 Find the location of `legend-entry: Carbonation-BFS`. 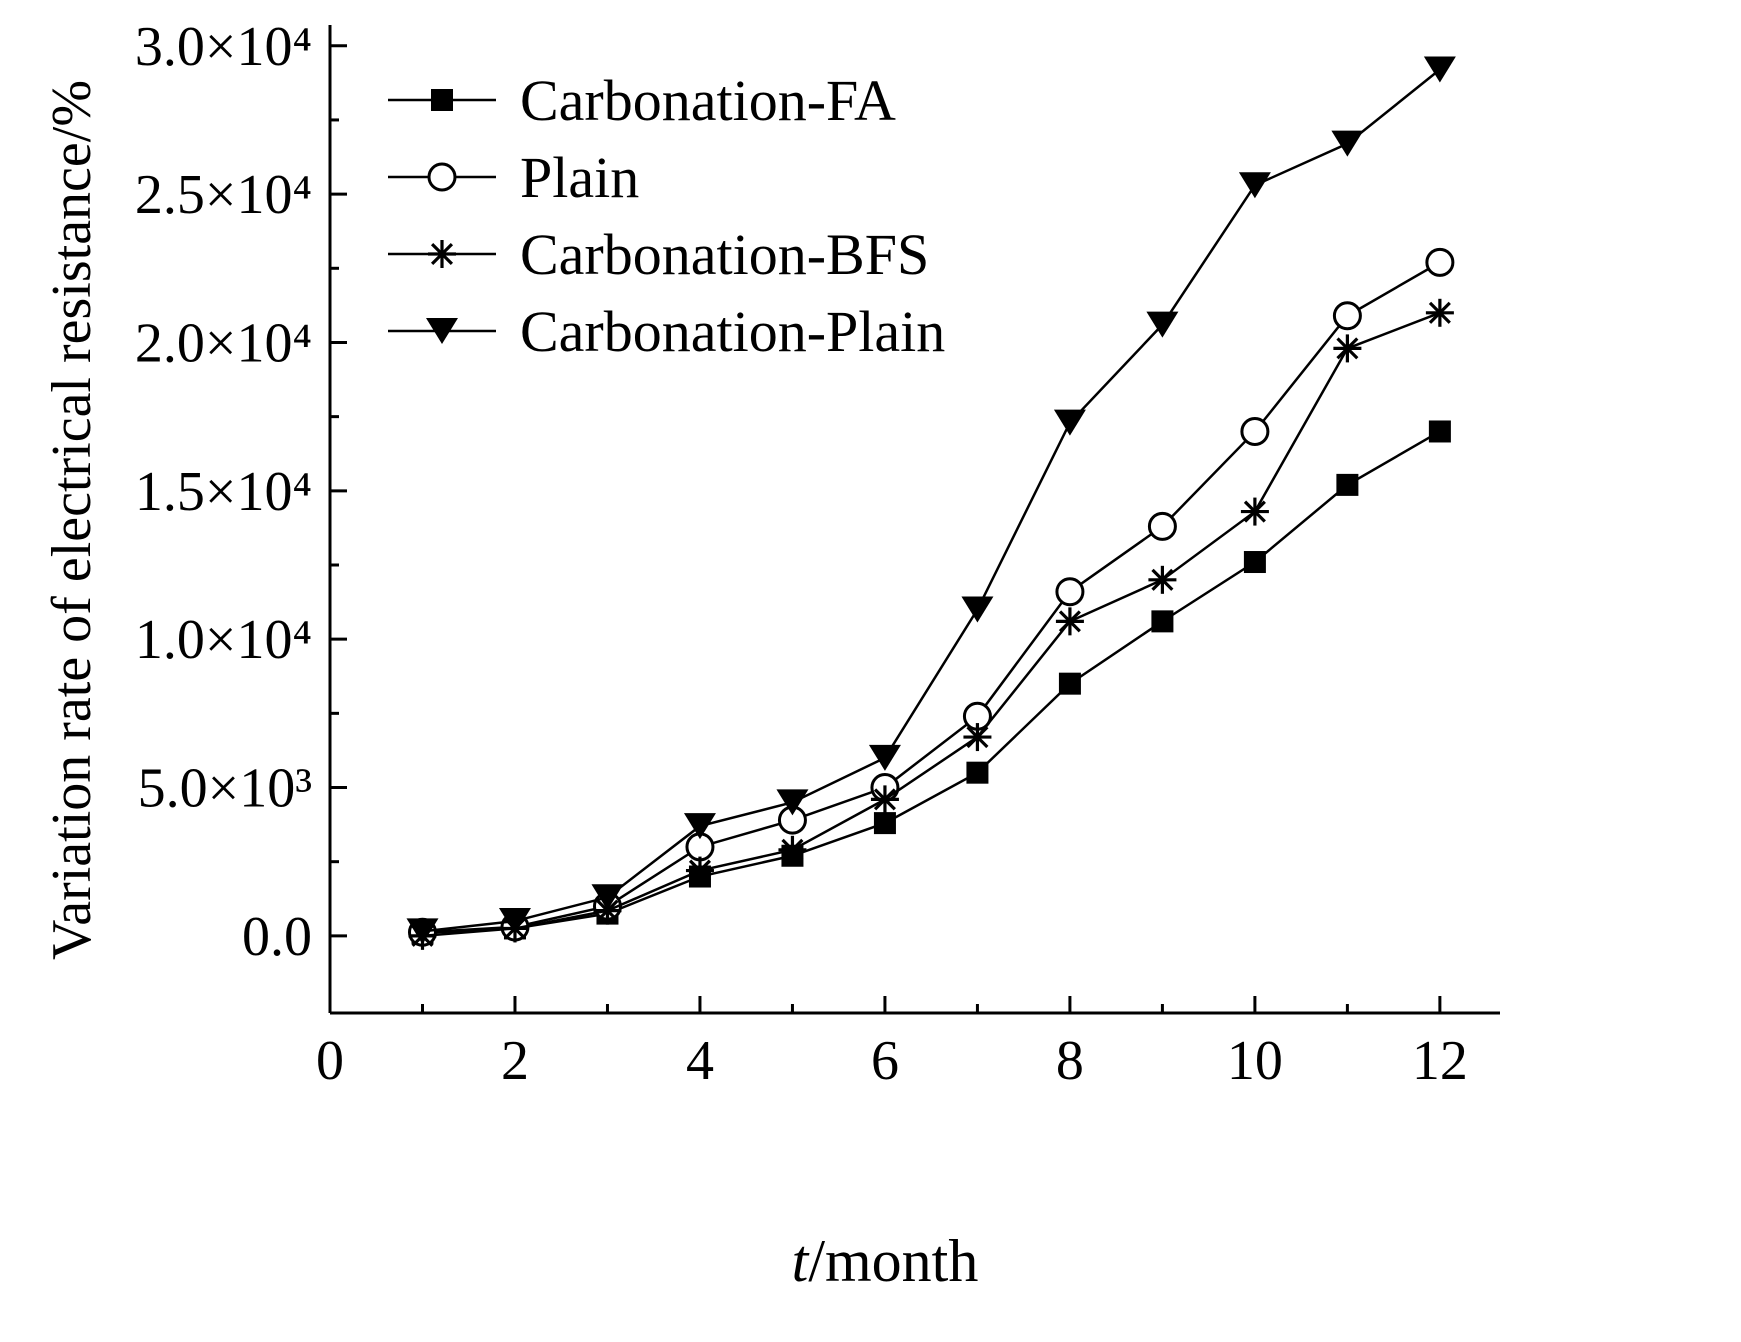

legend-entry: Carbonation-BFS is located at coordinates (658, 254).